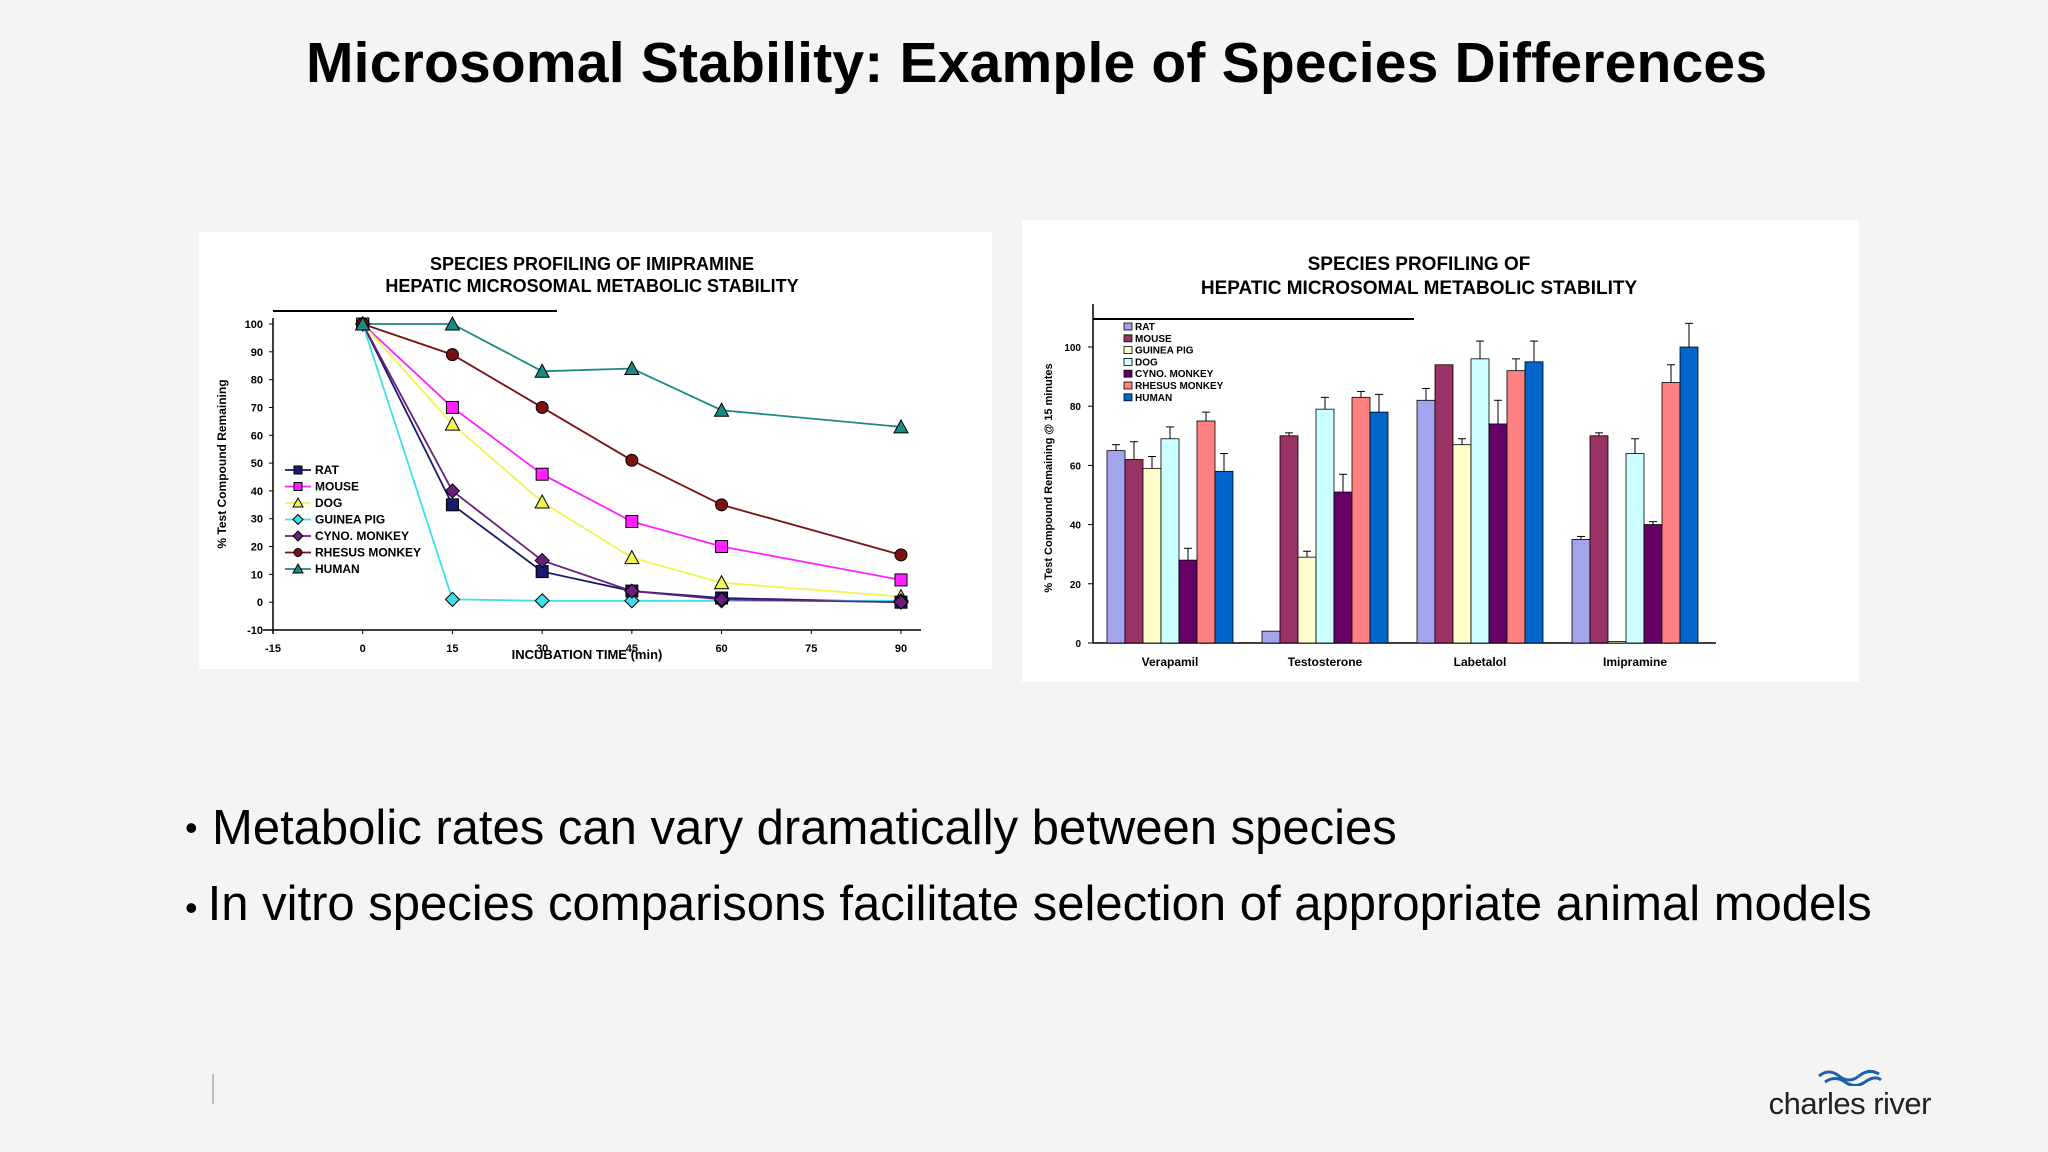  I want to click on legend-label: RAT, so click(1145, 327).